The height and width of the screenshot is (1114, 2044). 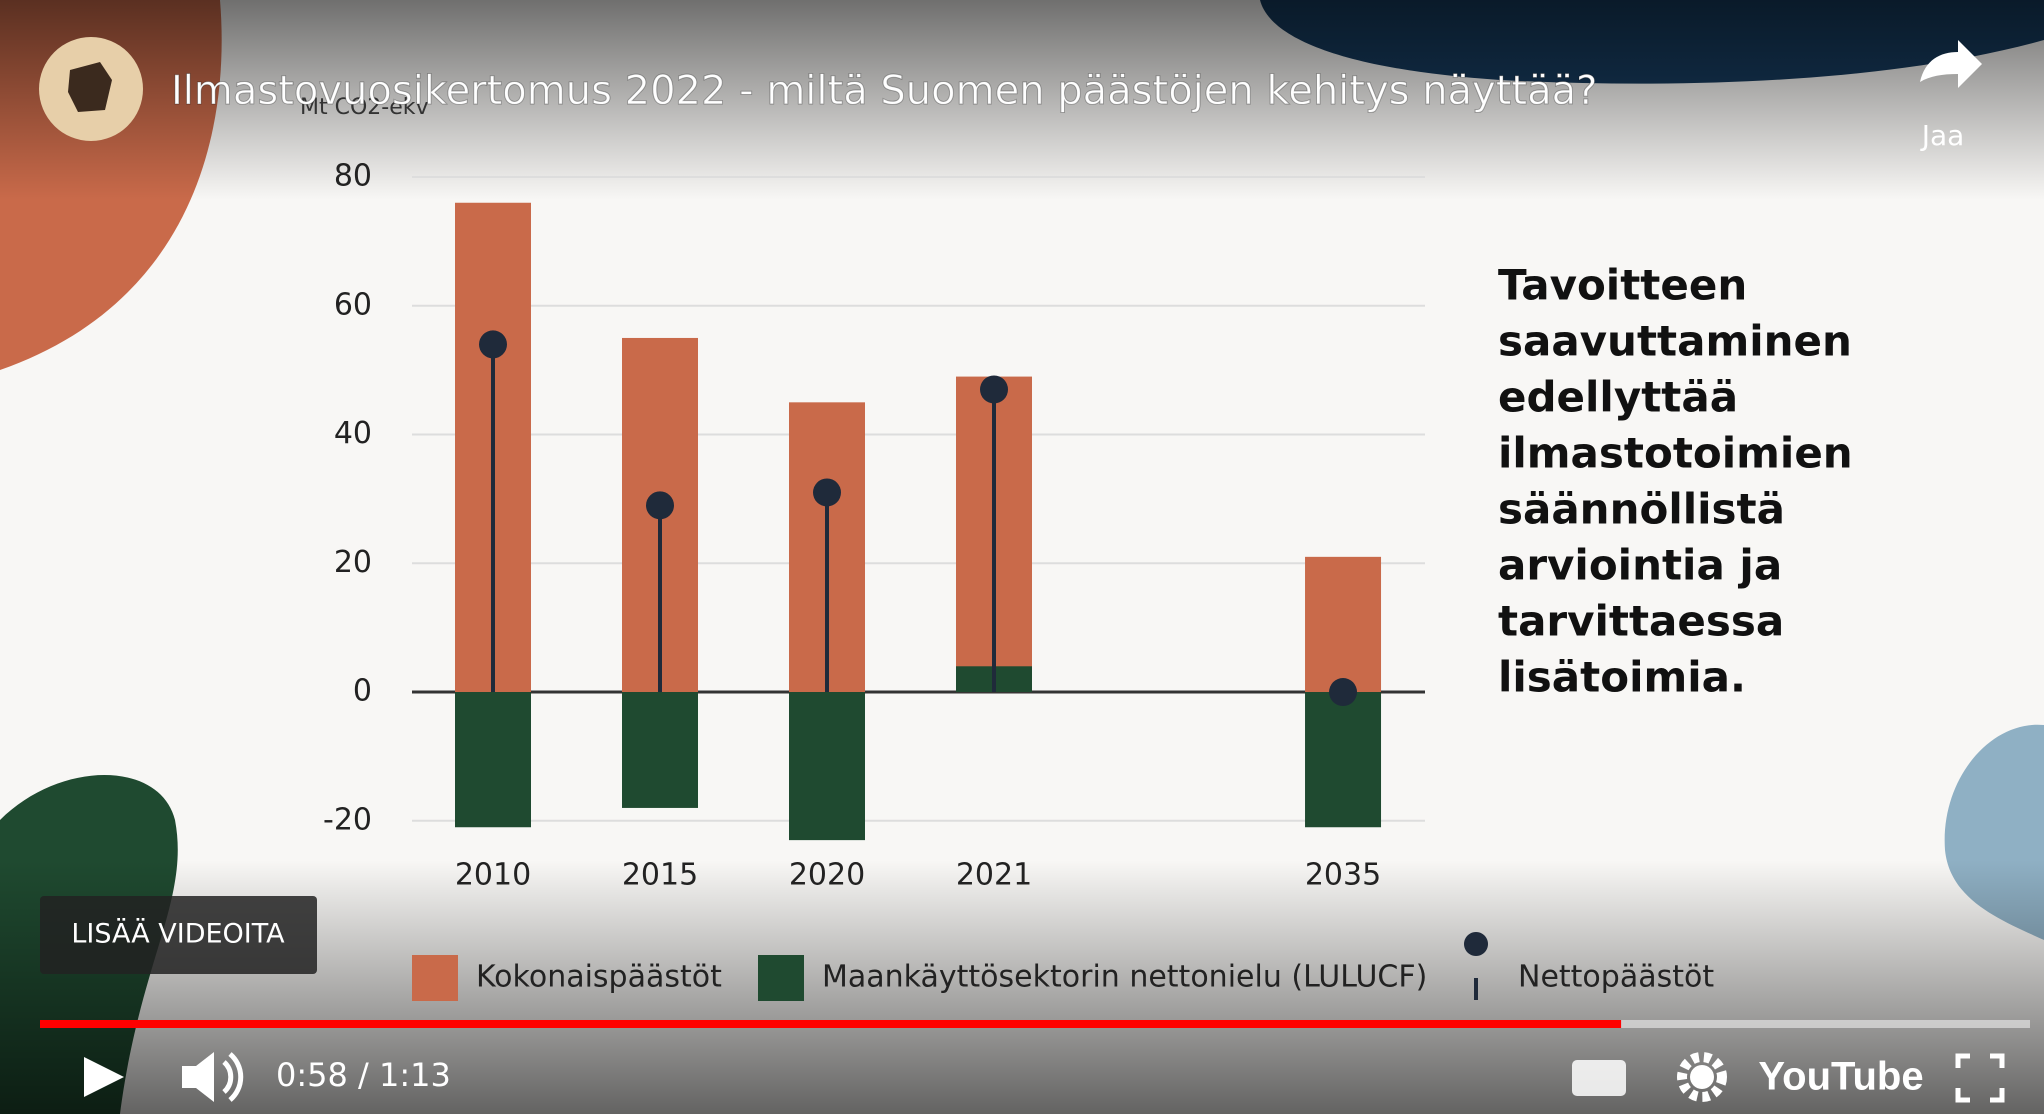 I want to click on settings-button, so click(x=1702, y=1077).